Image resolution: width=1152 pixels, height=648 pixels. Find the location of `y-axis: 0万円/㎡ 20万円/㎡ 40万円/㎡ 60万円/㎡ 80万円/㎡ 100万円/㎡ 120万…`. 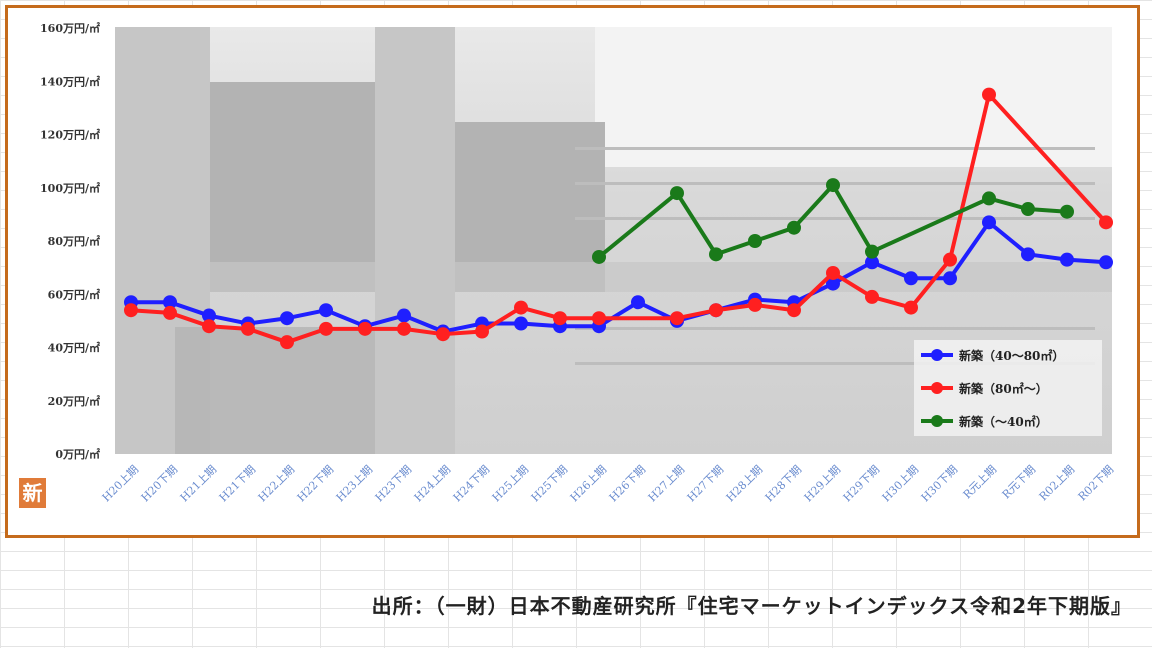

y-axis: 0万円/㎡ 20万円/㎡ 40万円/㎡ 60万円/㎡ 80万円/㎡ 100万円/㎡ 120万… is located at coordinates (70, 241).